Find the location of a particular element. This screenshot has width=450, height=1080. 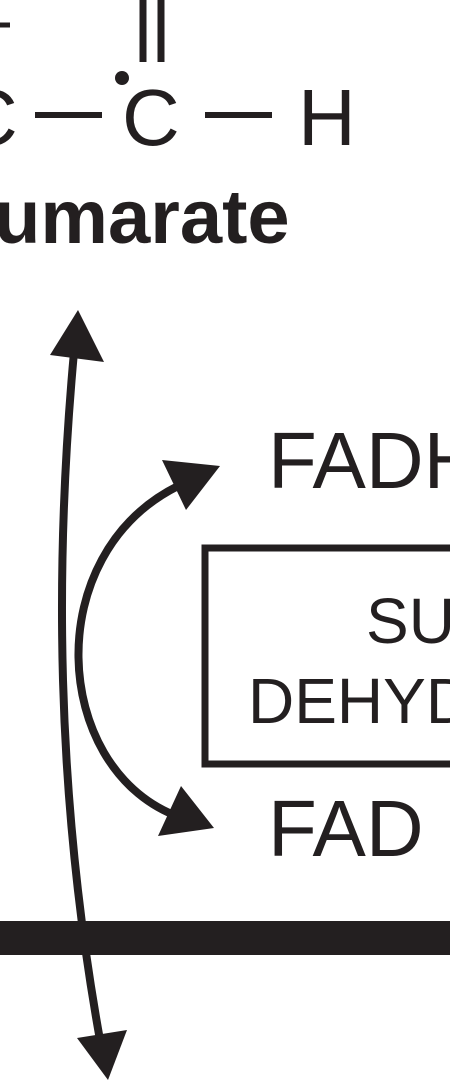

arrowhead-up is located at coordinates (77, 336).